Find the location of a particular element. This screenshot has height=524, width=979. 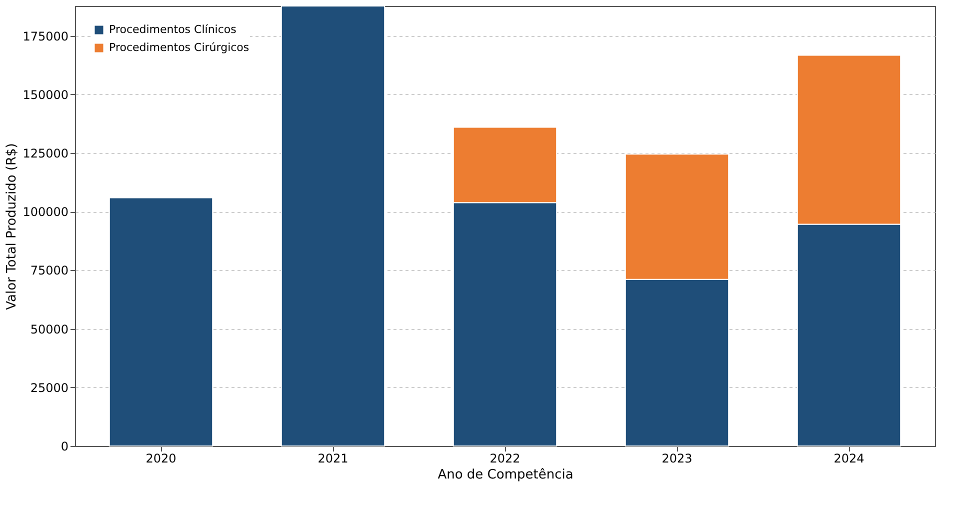

y-tick-label: 150000 is located at coordinates (45, 95).